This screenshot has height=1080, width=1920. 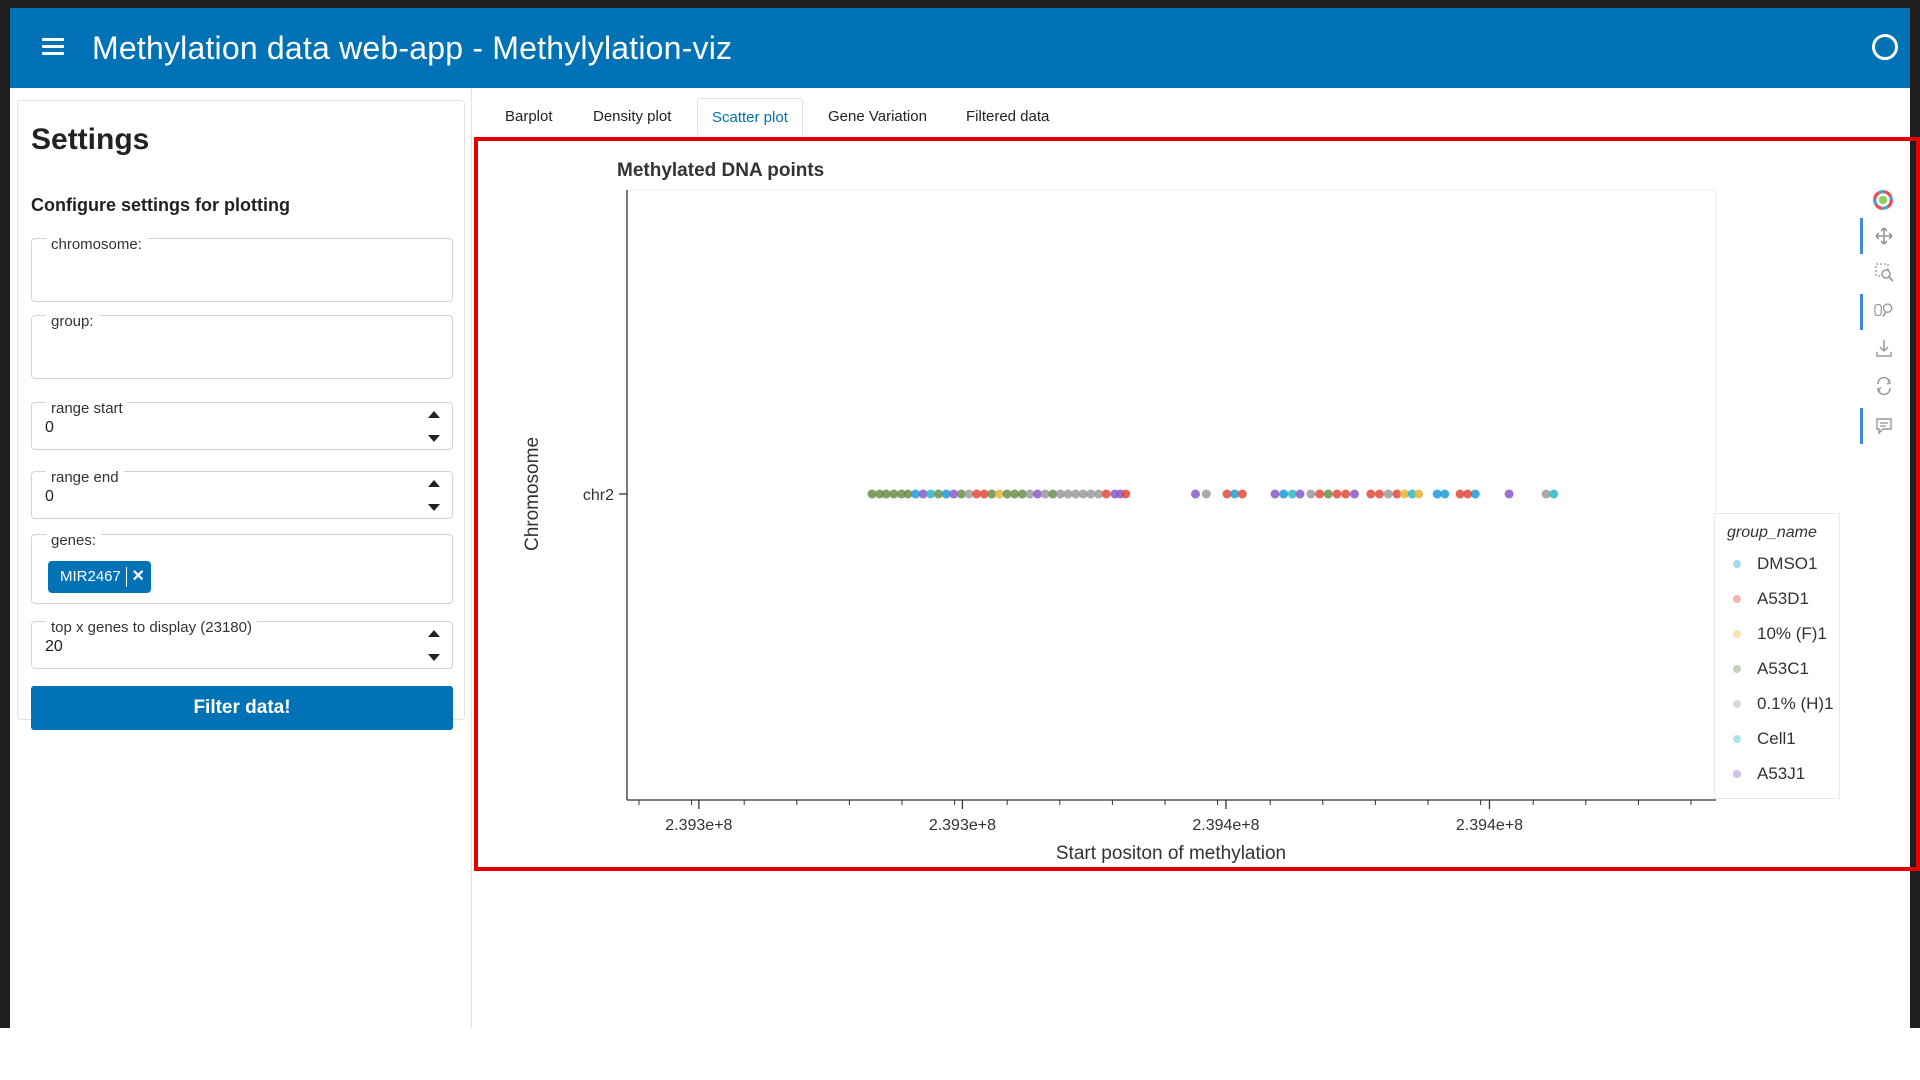 I want to click on legend-label: A53C1, so click(x=1783, y=668).